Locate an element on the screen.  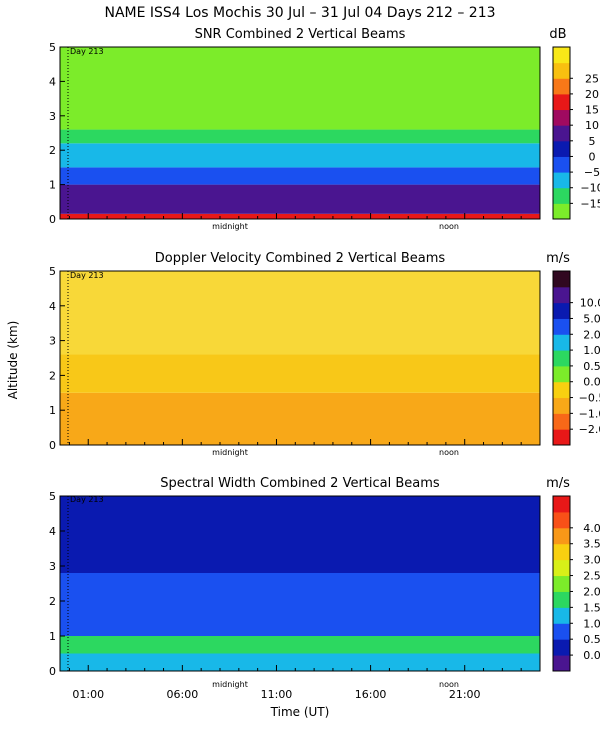
snr-units-label: dB is located at coordinates (557, 34).